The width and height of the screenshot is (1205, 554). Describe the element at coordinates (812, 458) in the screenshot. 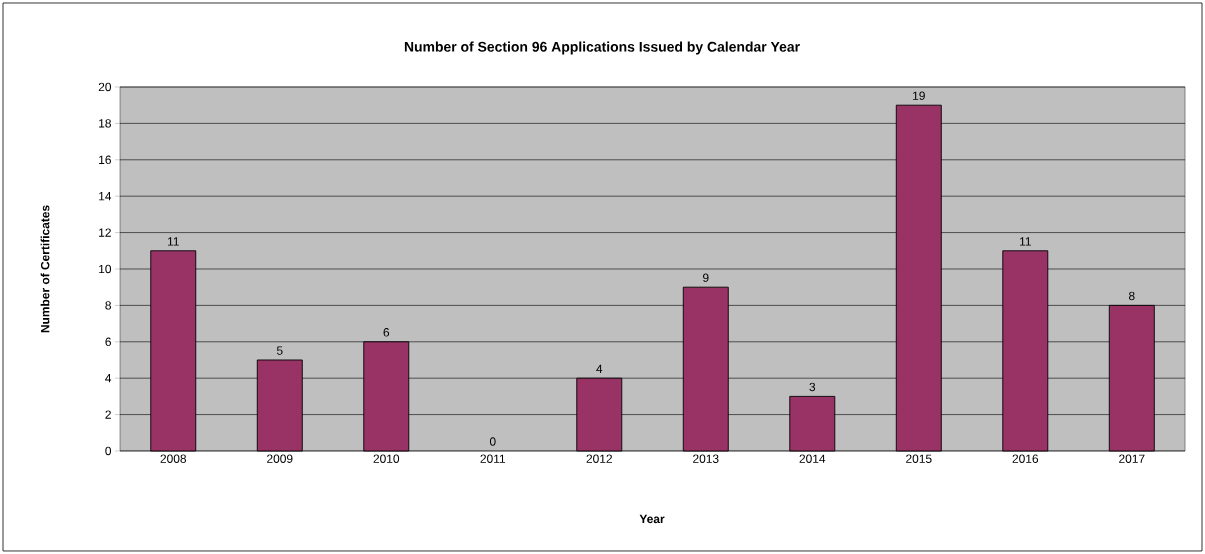

I see `x-tick-label: 2014` at that location.